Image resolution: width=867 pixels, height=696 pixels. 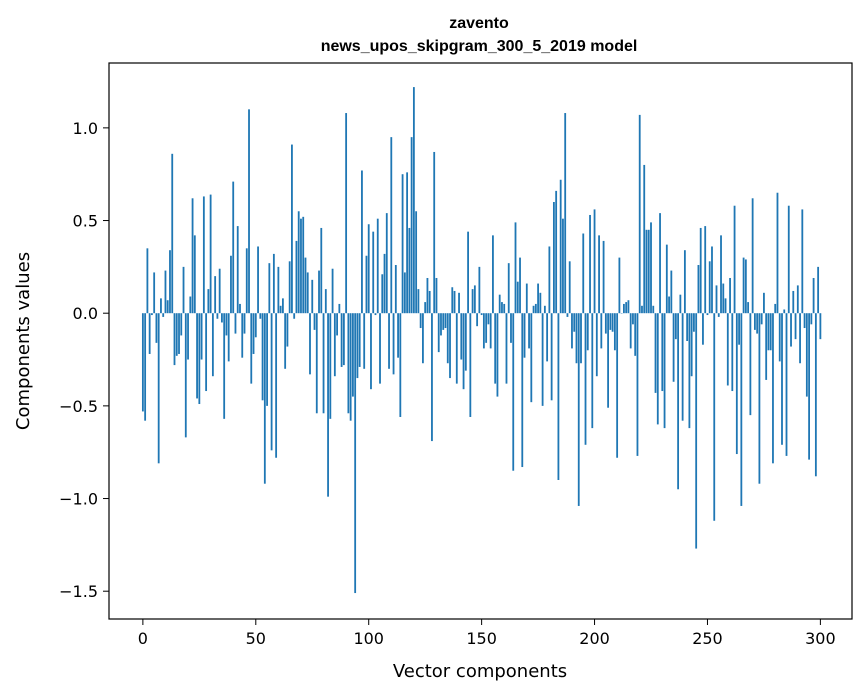 What do you see at coordinates (487, 633) in the screenshot?
I see `x-axis-ticks: 0 50 100 150 200 250 300` at bounding box center [487, 633].